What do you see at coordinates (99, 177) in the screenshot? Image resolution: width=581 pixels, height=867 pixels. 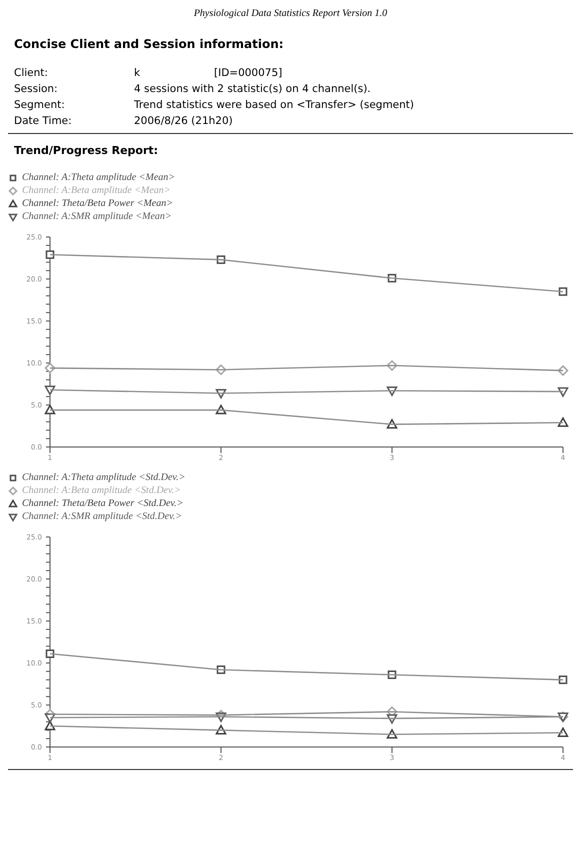 I see `legend-label: Channel: A:Theta amplitude <Mean>` at bounding box center [99, 177].